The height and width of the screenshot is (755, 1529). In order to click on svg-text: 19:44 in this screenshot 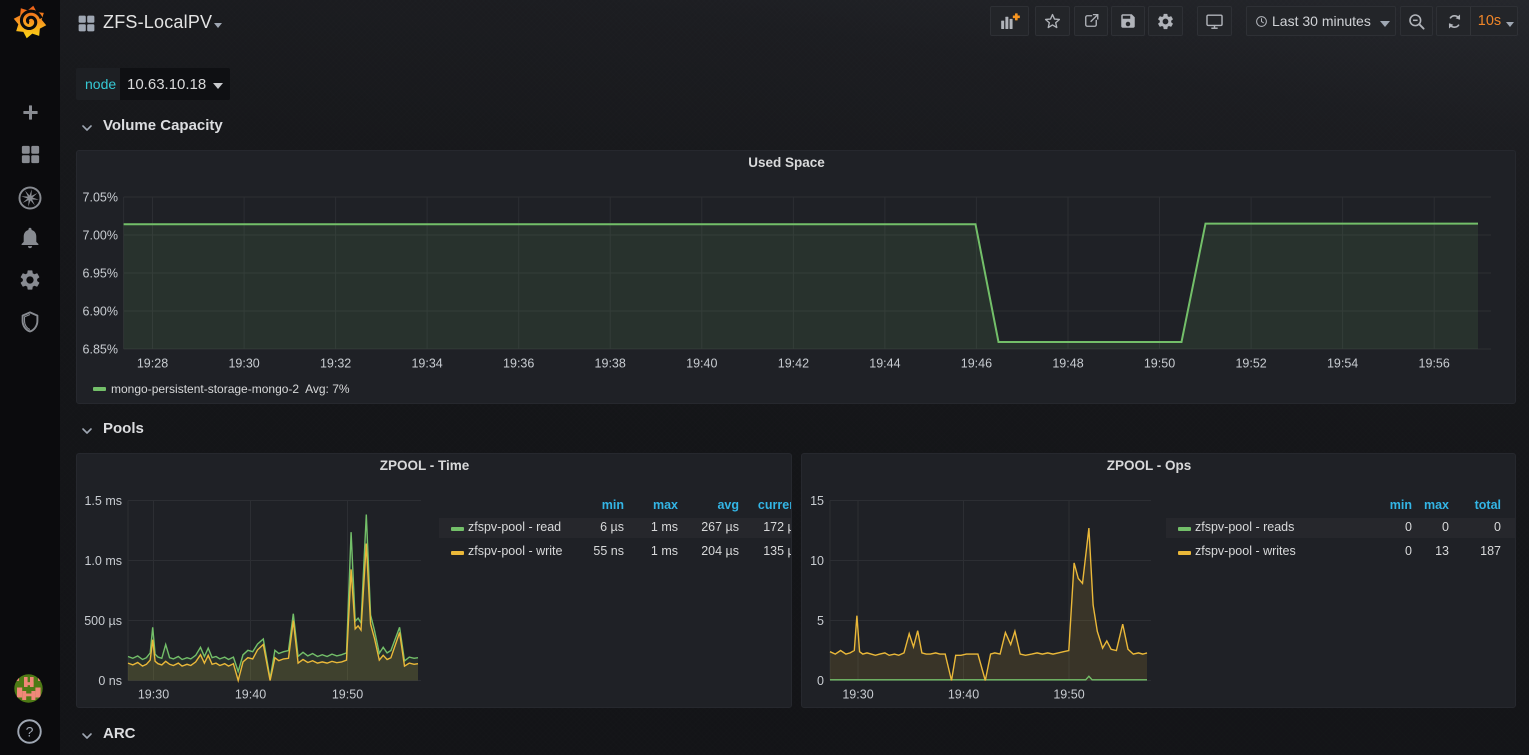, I will do `click(884, 364)`.